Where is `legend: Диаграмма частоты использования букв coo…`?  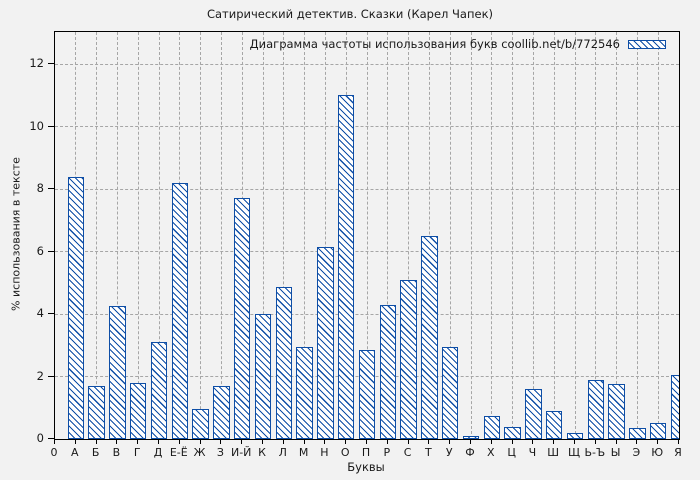 legend: Диаграмма частоты использования букв coo… is located at coordinates (458, 44).